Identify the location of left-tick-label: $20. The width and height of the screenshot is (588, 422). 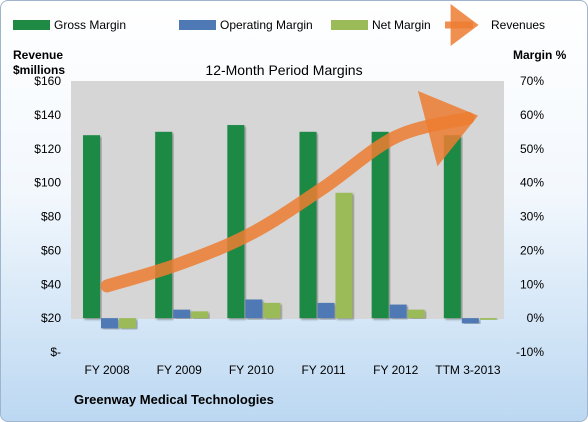
(51, 318).